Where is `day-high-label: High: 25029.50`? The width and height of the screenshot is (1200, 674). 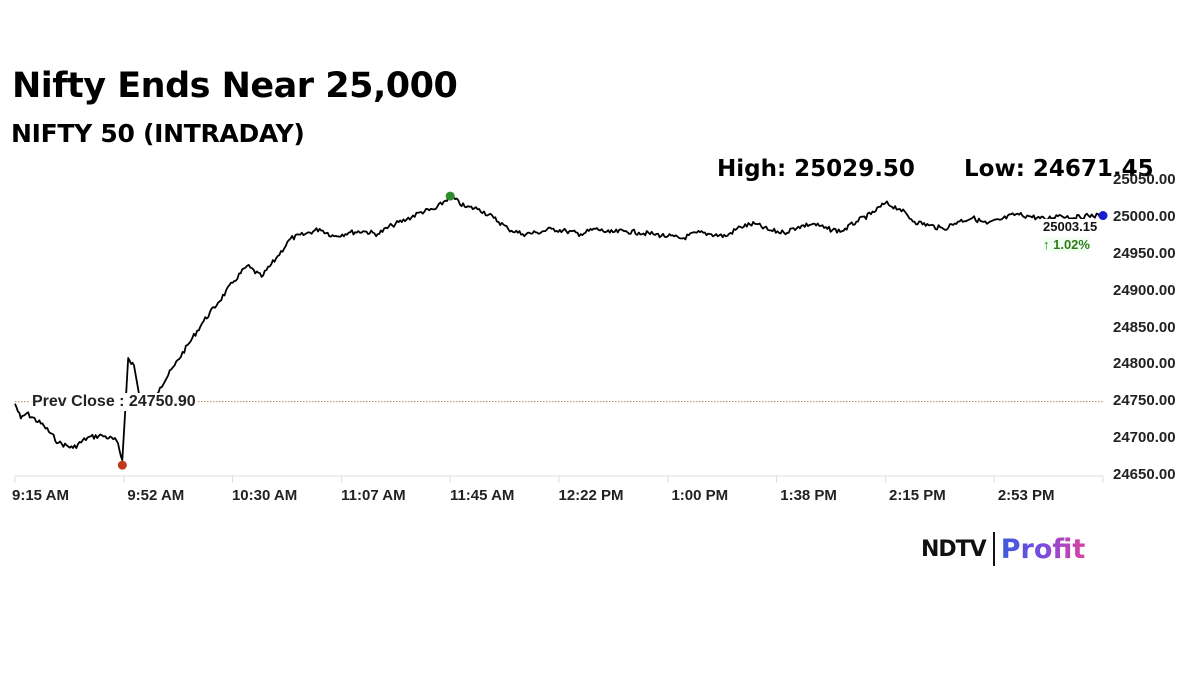 day-high-label: High: 25029.50 is located at coordinates (816, 169).